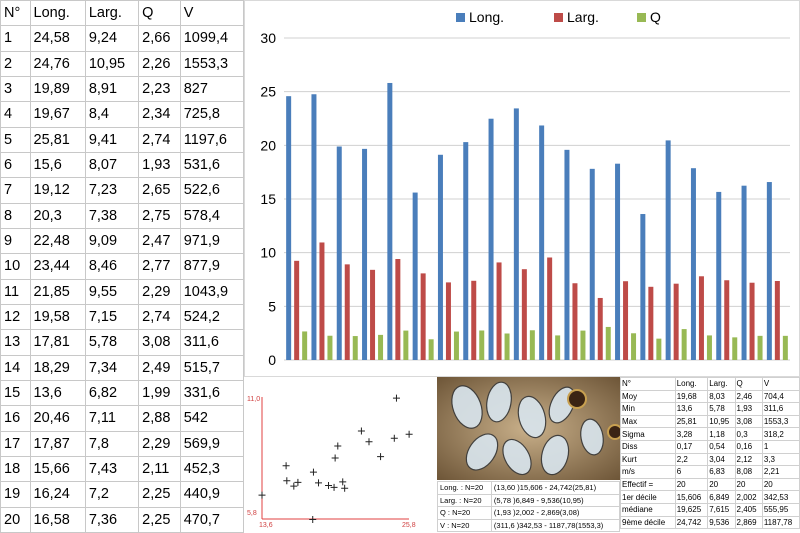 The width and height of the screenshot is (800, 533). Describe the element at coordinates (721, 409) in the screenshot. I see `stats-cell: 5,78` at that location.